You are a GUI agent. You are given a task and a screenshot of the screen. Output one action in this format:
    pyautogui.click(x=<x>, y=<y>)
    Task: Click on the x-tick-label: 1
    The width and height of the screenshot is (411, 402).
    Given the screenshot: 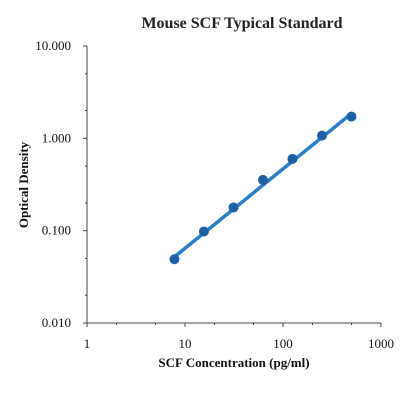 What is the action you would take?
    pyautogui.click(x=87, y=343)
    